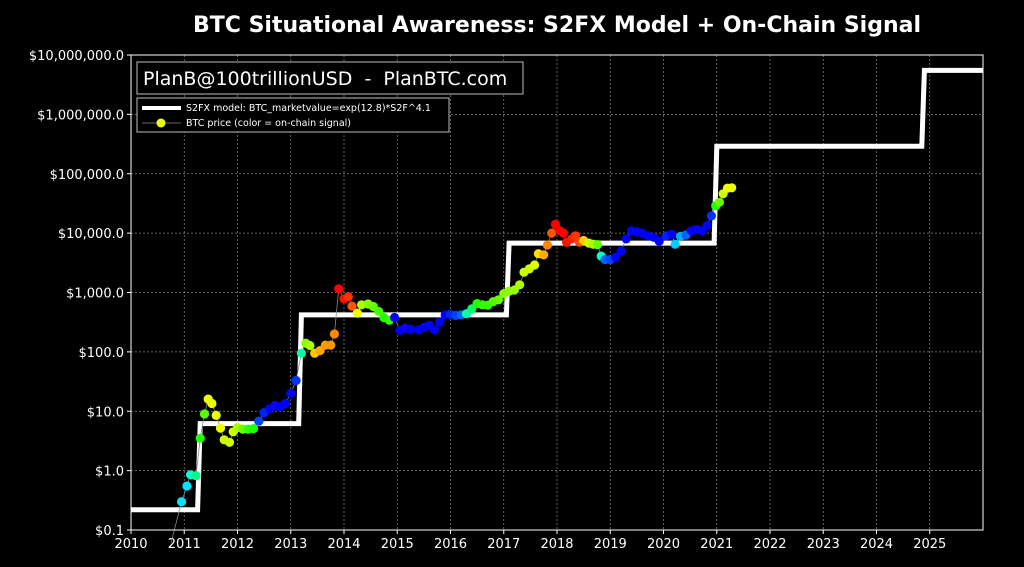 This screenshot has height=567, width=1024. Describe the element at coordinates (109, 472) in the screenshot. I see `y-tick-label: $1.0` at that location.